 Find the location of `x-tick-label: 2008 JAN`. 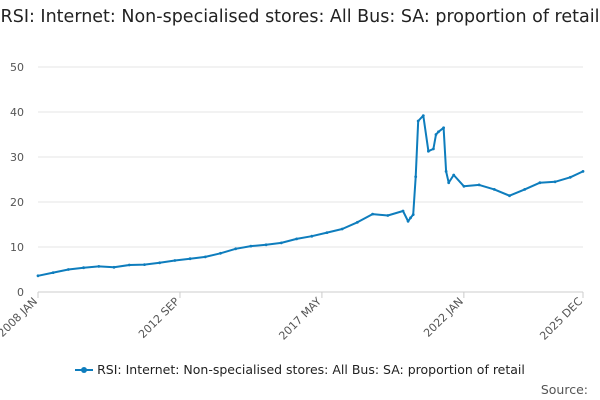

x-tick-label: 2008 JAN is located at coordinates (20, 317).